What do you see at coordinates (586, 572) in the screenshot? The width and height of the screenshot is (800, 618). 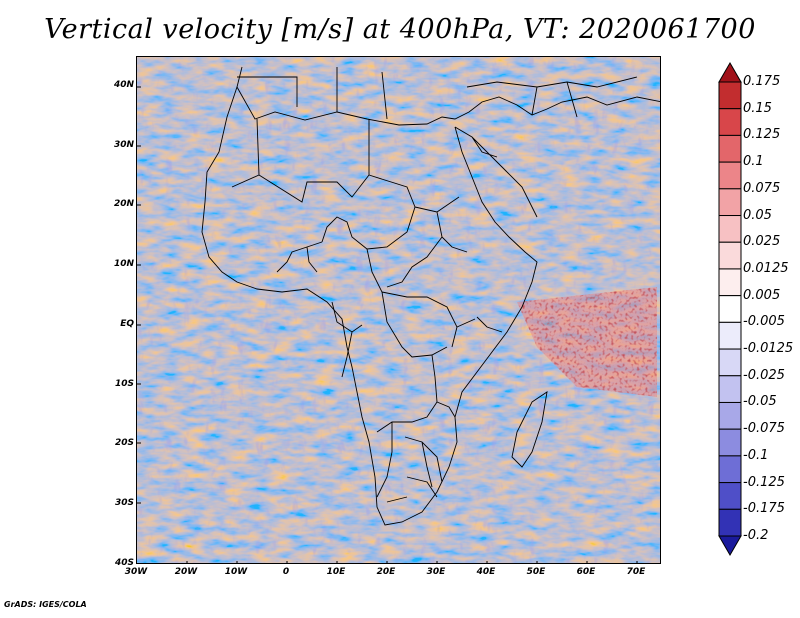 I see `lon-label: 60E` at bounding box center [586, 572].